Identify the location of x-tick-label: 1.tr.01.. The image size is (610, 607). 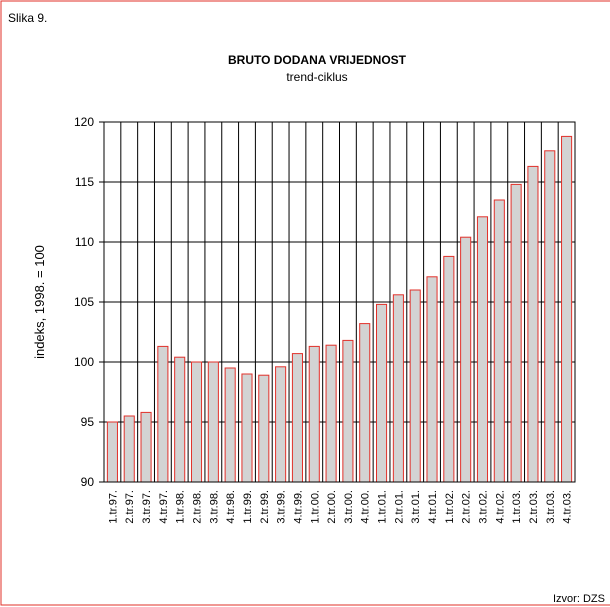
(383, 507).